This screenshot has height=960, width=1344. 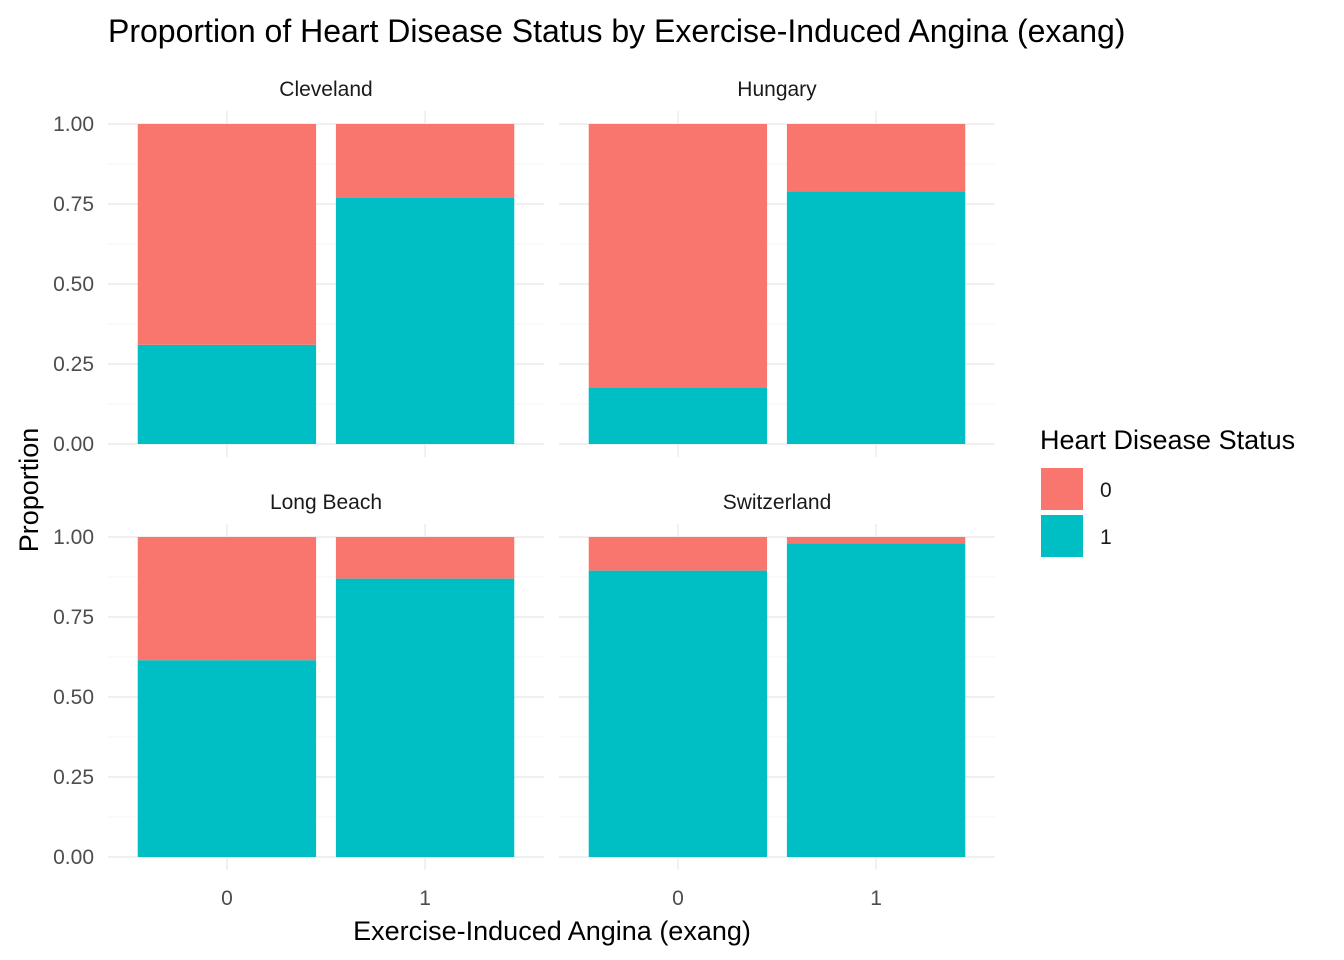 I want to click on legend-label-0: 0, so click(x=1106, y=490).